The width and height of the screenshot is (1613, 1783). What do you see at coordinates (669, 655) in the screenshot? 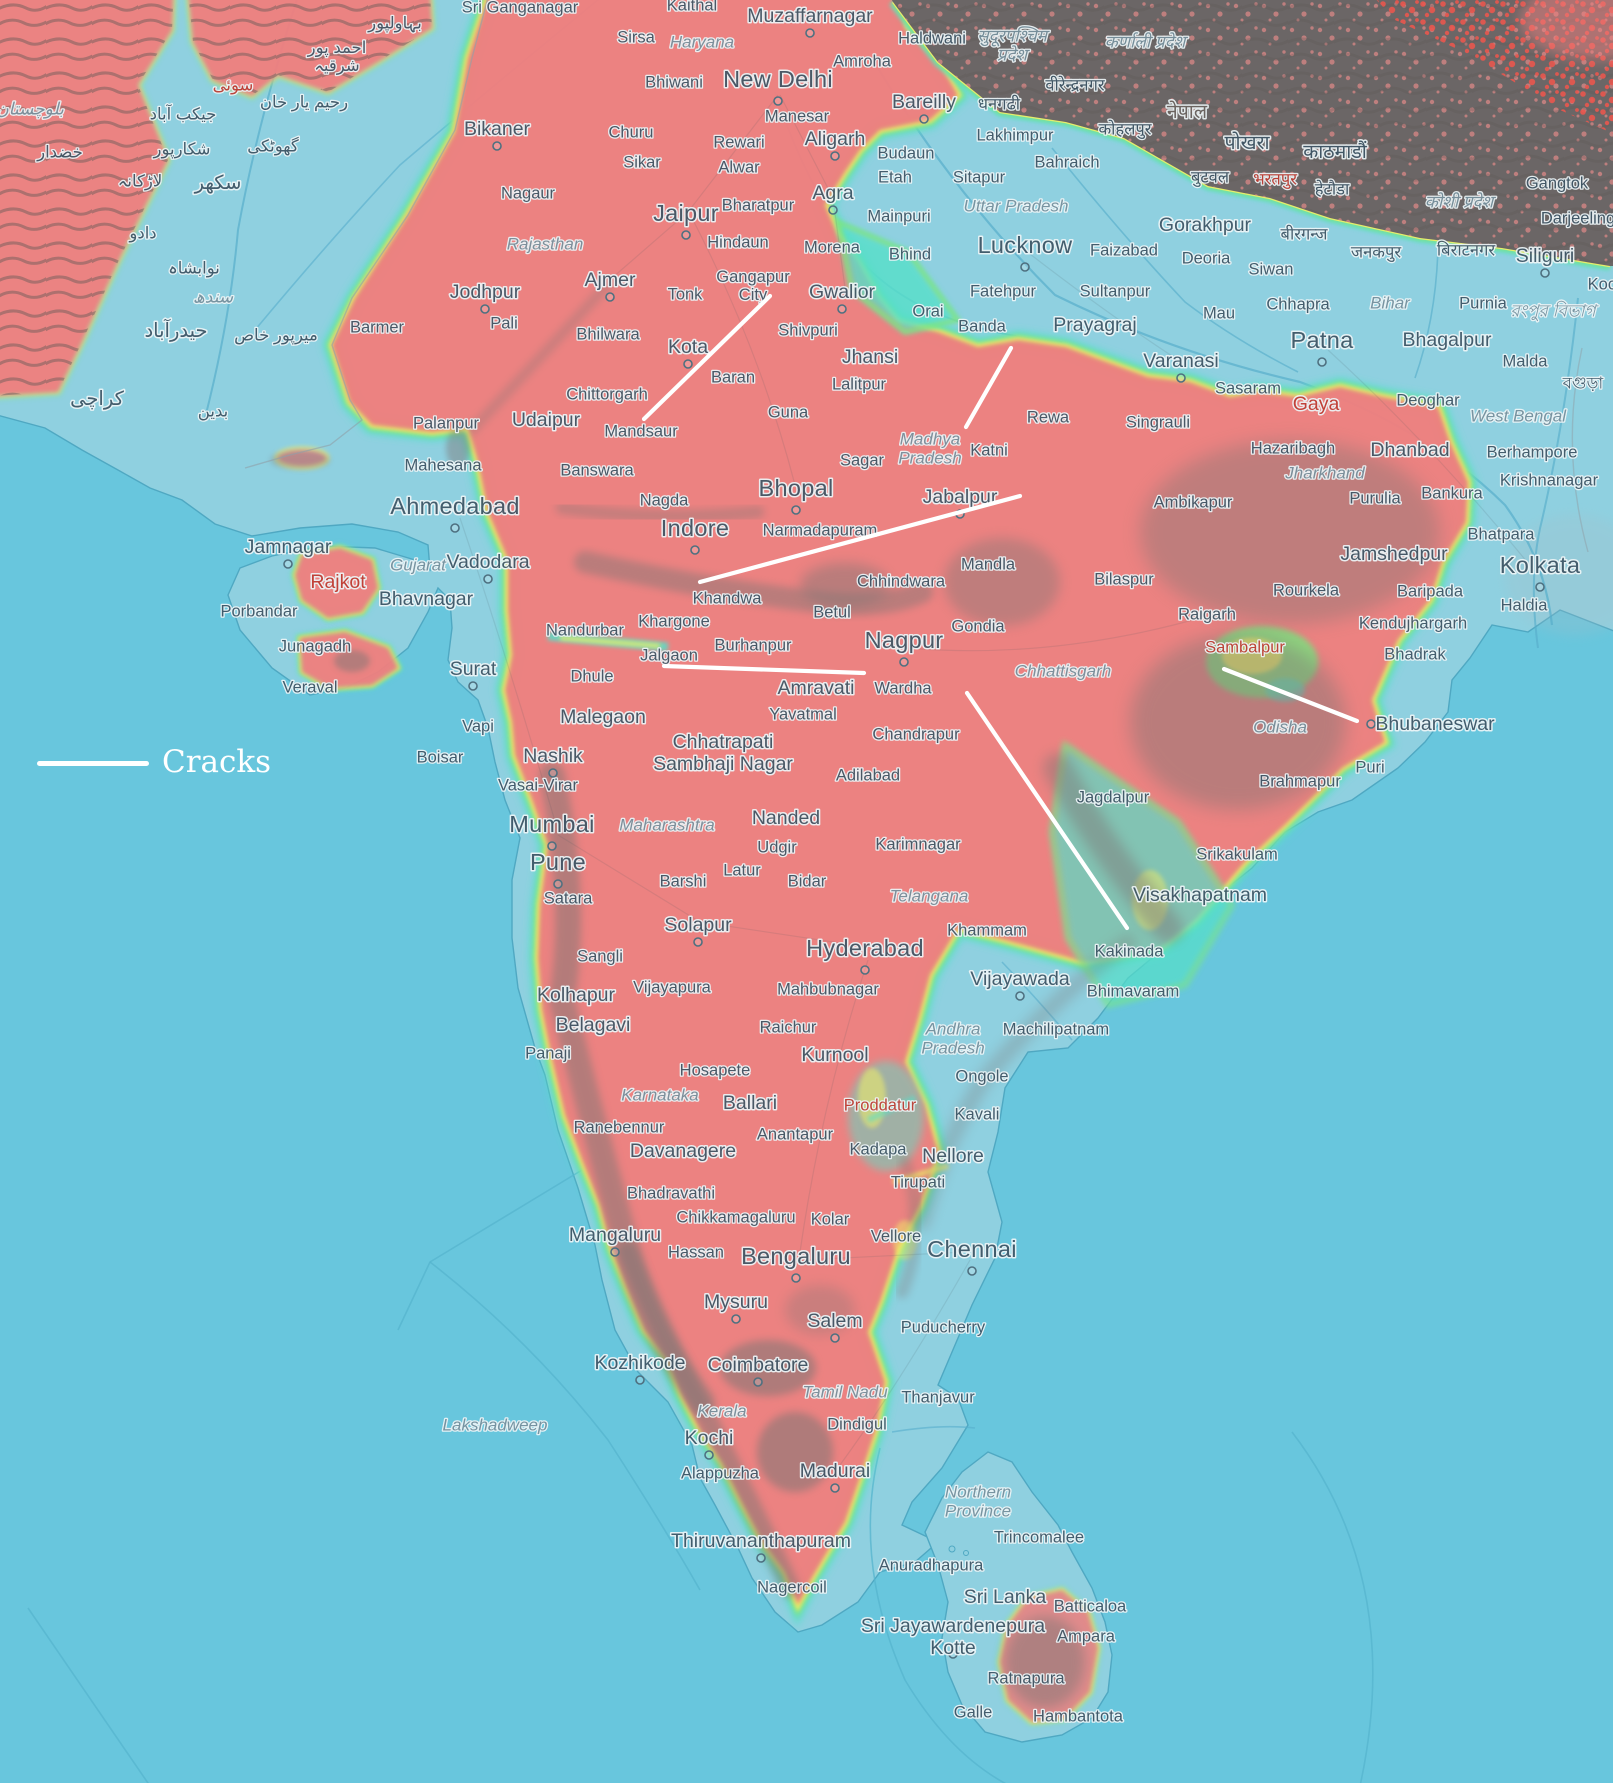
I see `city-label: Jalgaon` at bounding box center [669, 655].